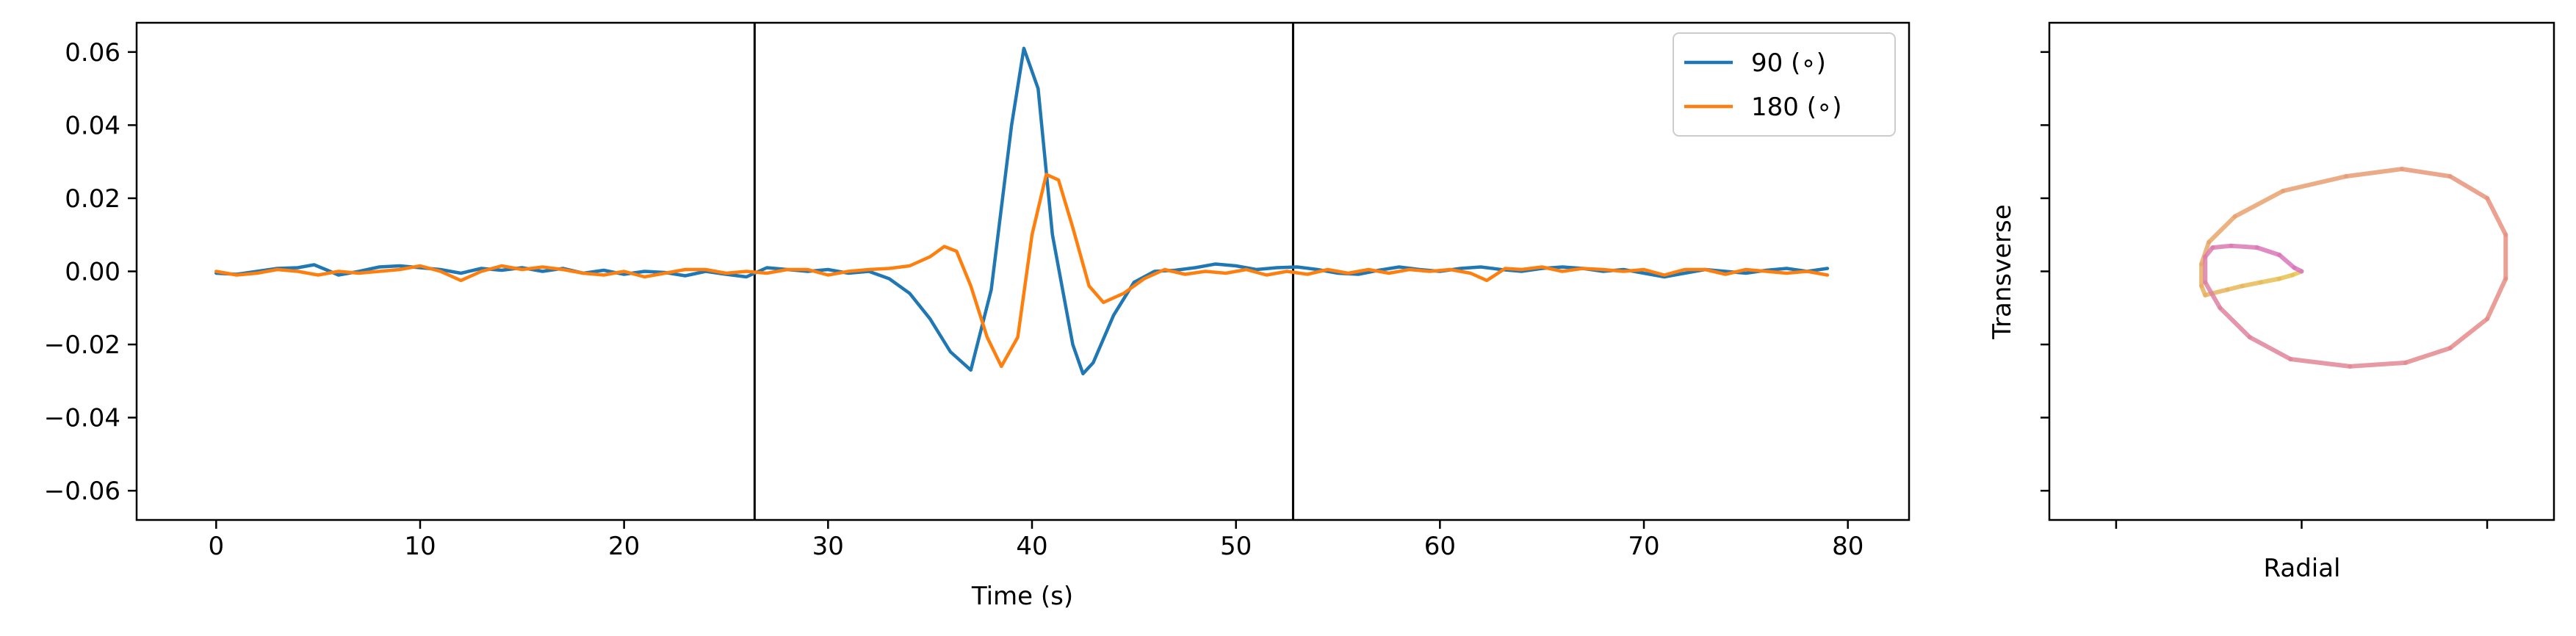  What do you see at coordinates (92, 53) in the screenshot?
I see `y-tick-label: 0.06` at bounding box center [92, 53].